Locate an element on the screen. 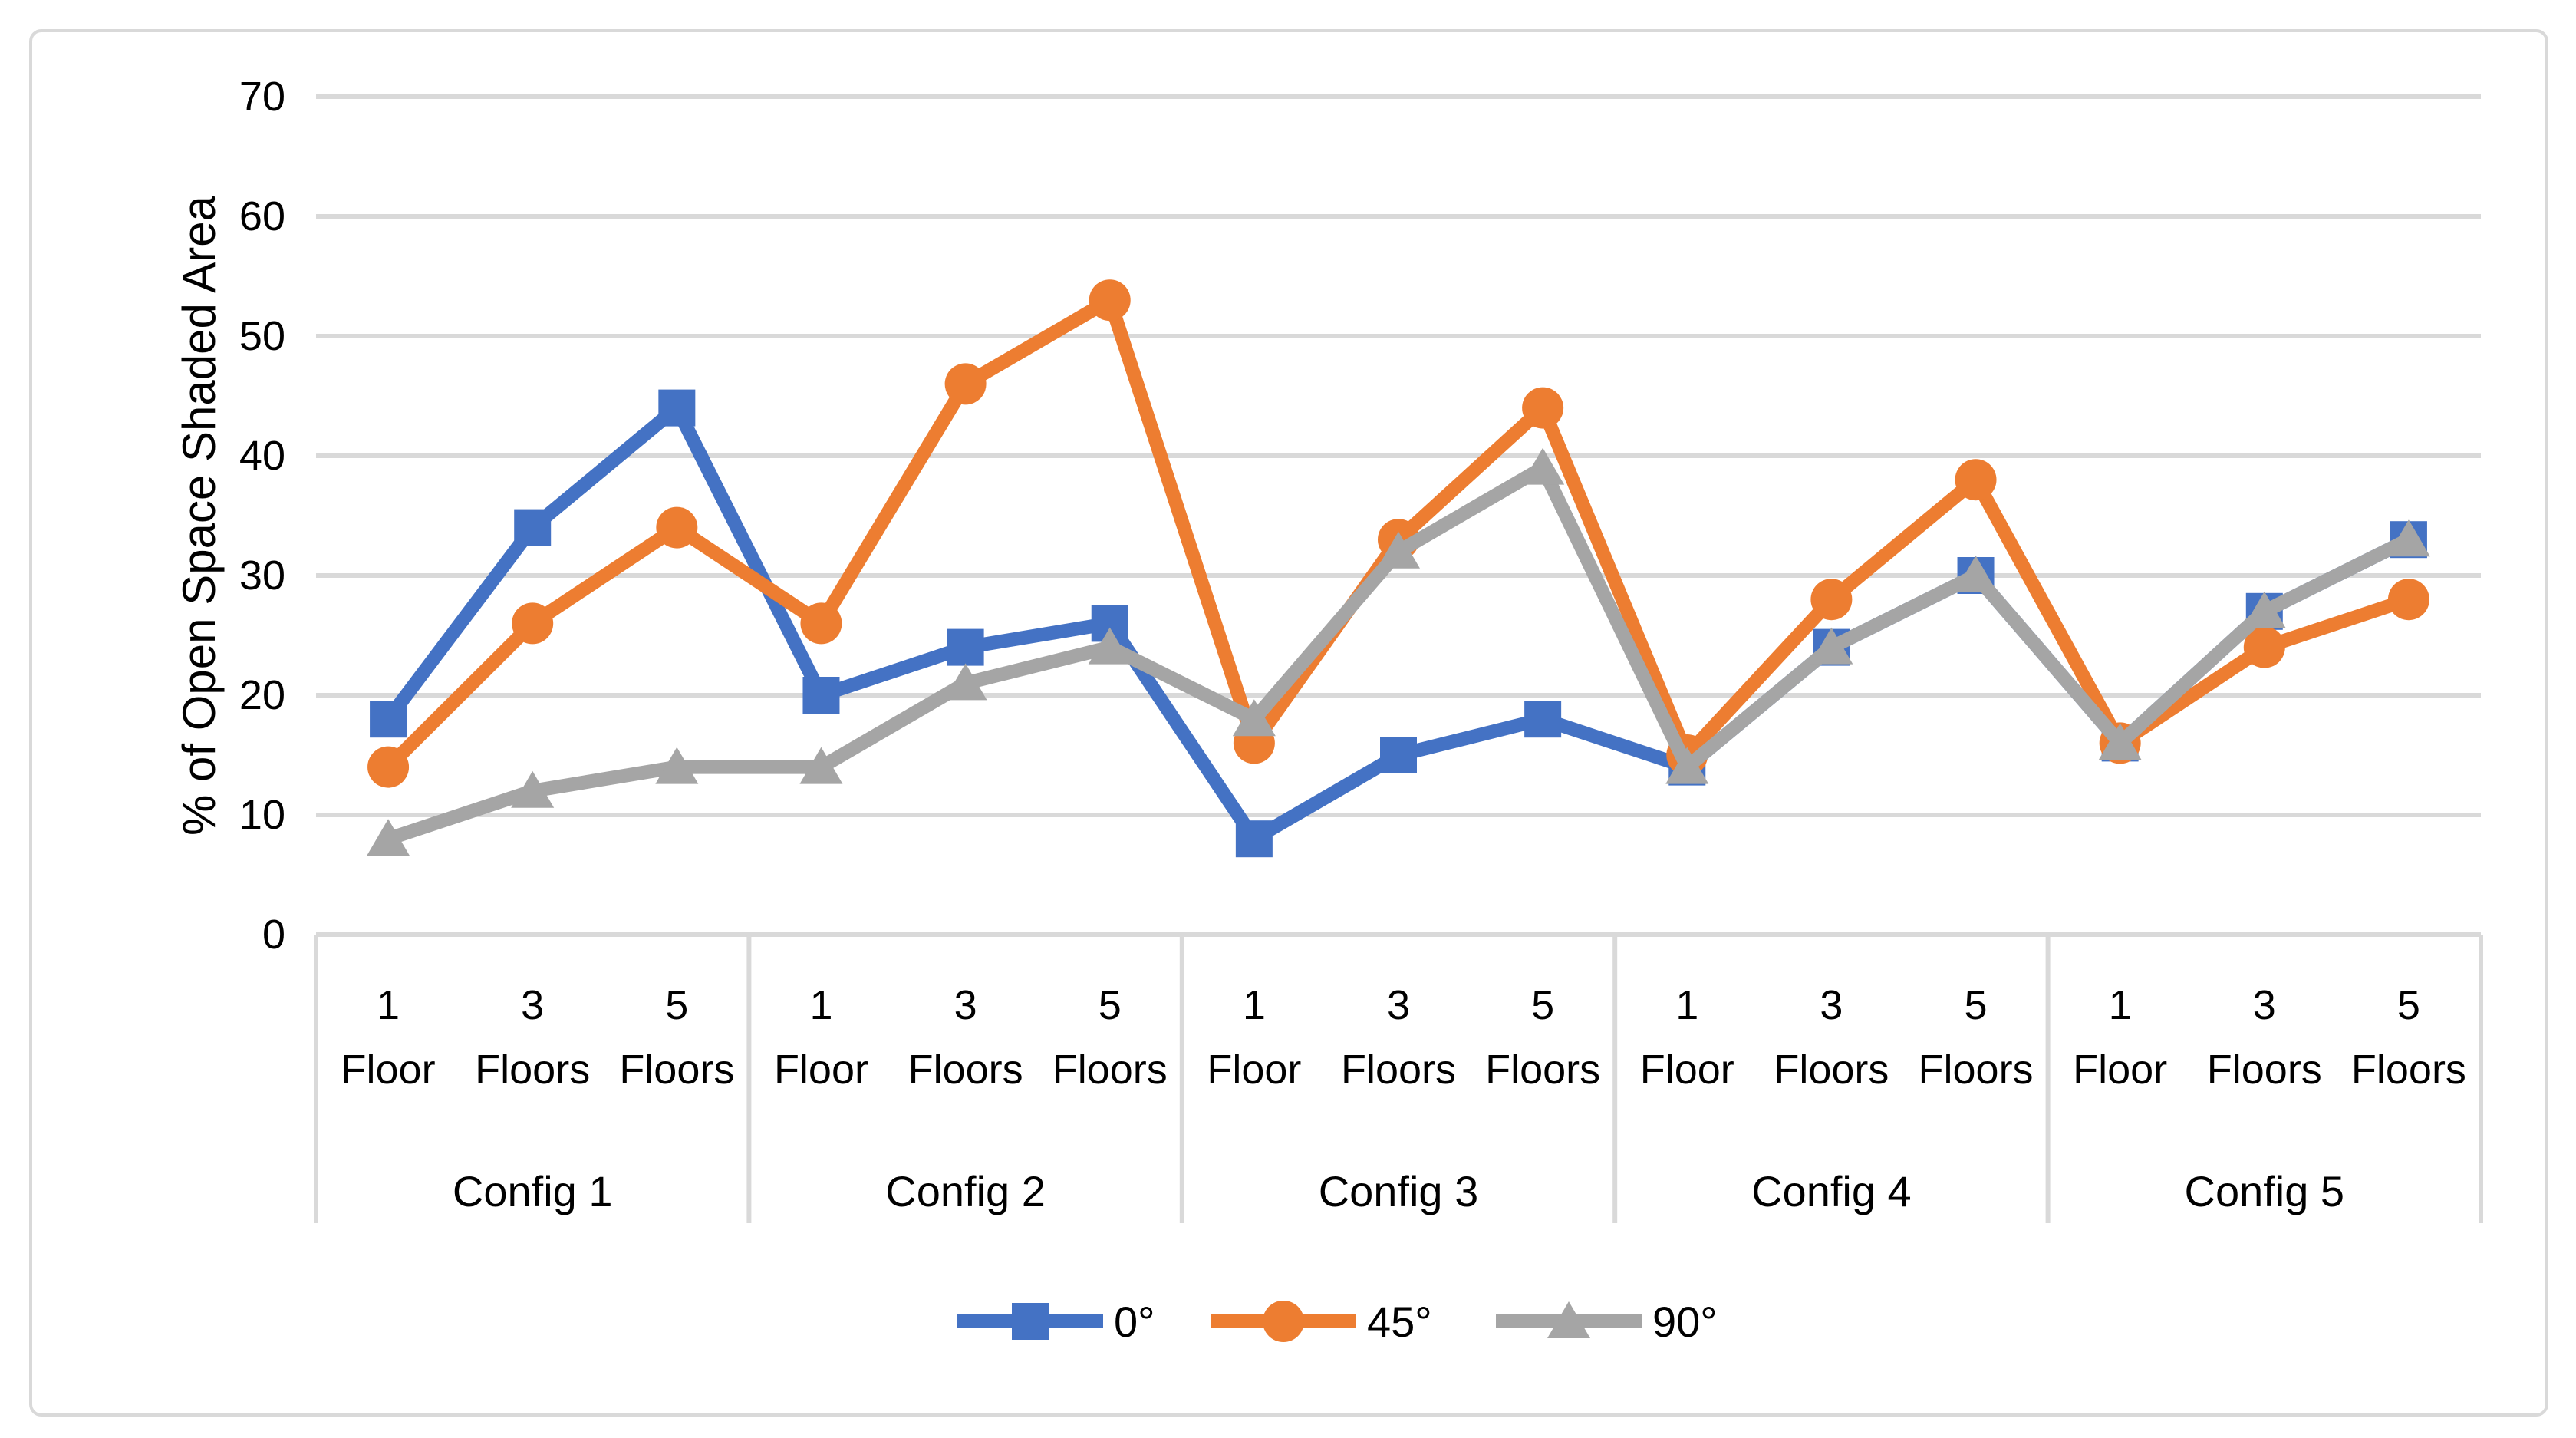  y-tick-label-70: 70 is located at coordinates (262, 97).